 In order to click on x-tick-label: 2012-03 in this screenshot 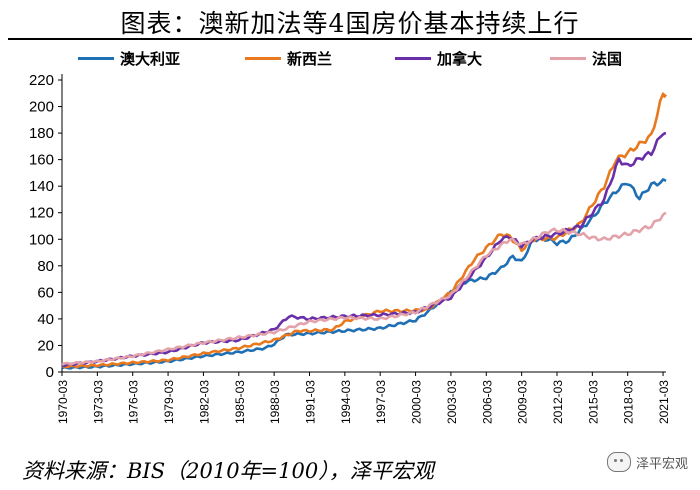, I will do `click(558, 402)`.